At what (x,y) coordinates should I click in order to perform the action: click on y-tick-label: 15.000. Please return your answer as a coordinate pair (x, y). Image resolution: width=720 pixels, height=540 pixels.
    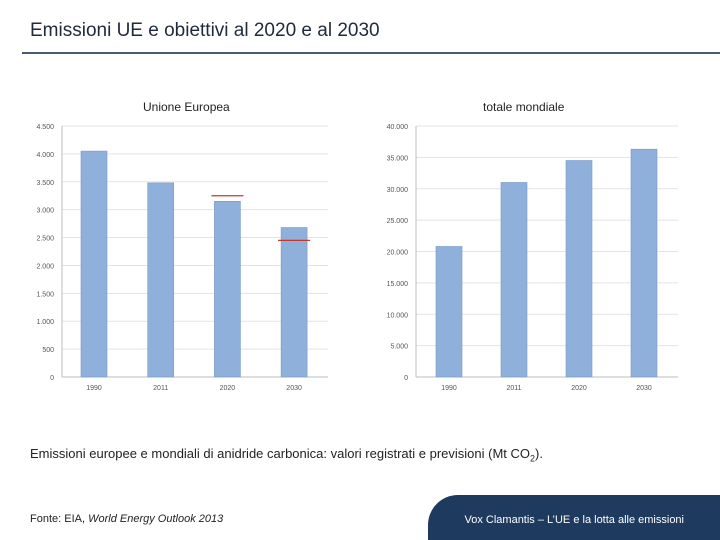
    Looking at the image, I should click on (398, 284).